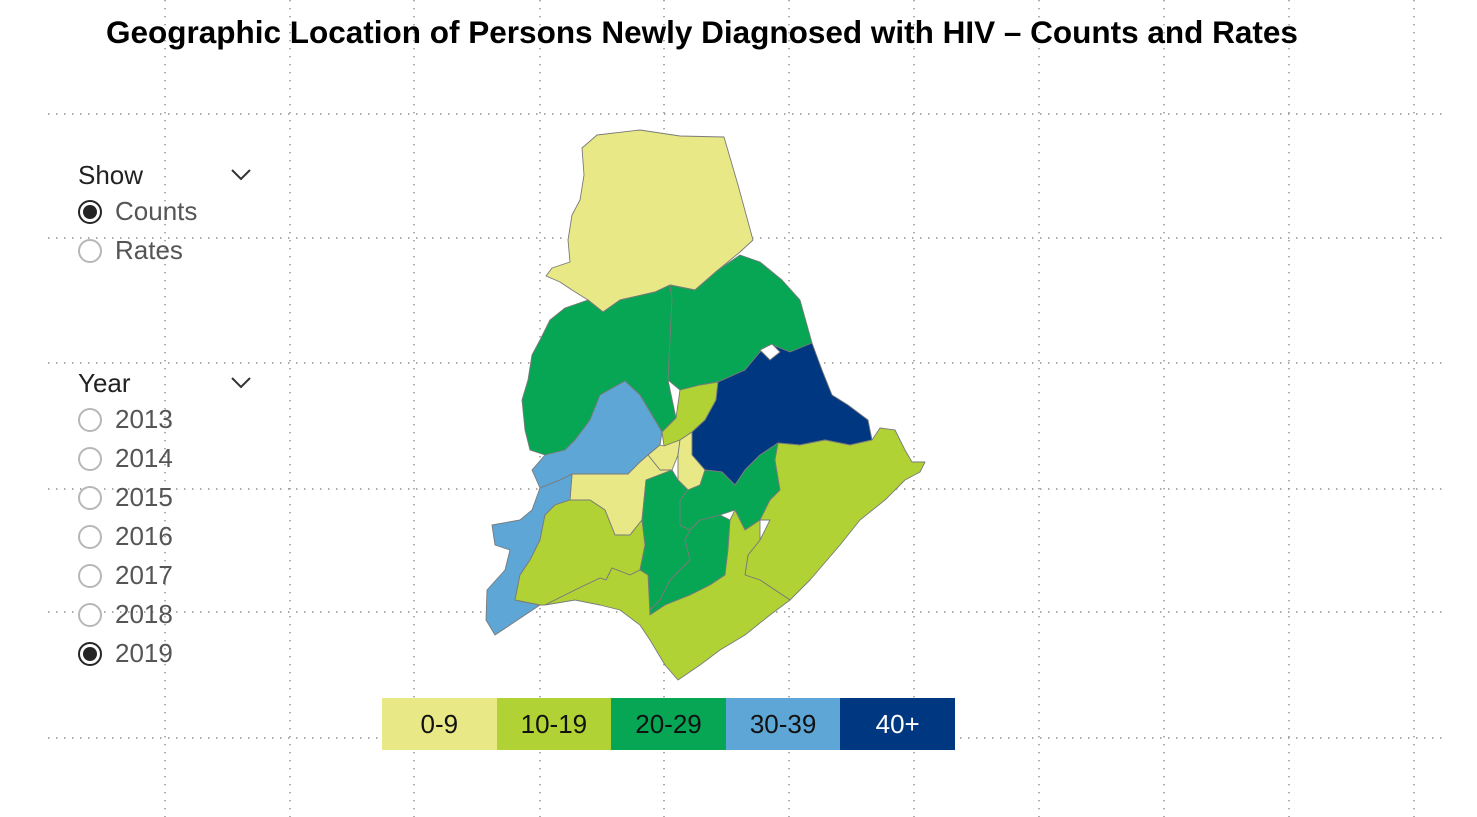 This screenshot has width=1477, height=817. I want to click on year-option-2016: 2016, so click(173, 536).